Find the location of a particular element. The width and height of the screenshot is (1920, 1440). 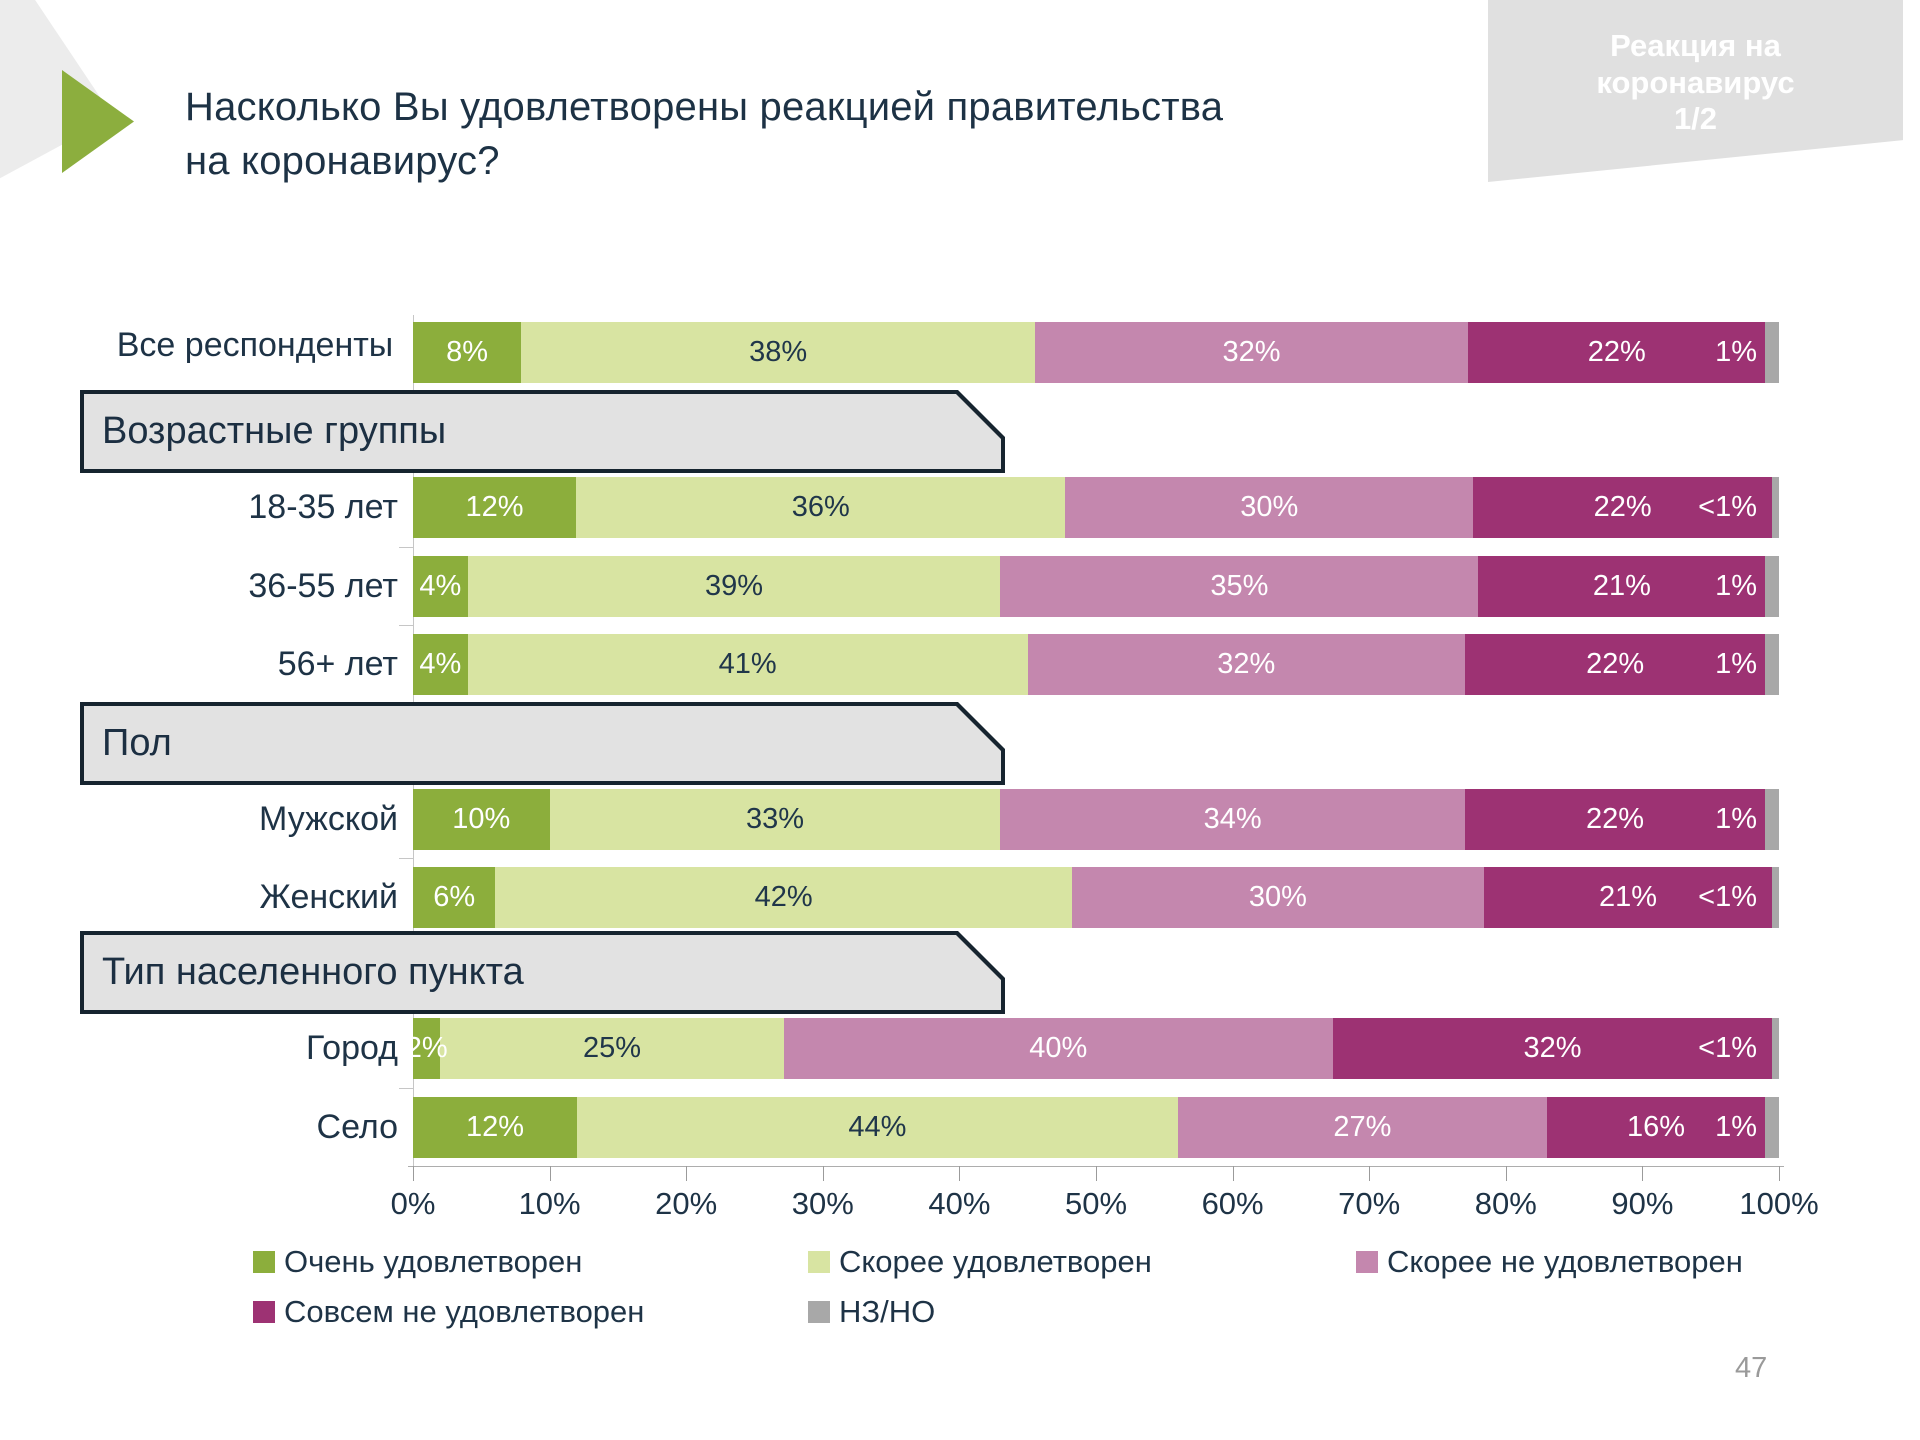

section-header-box-inner: Возрастные группы is located at coordinates (542, 431).